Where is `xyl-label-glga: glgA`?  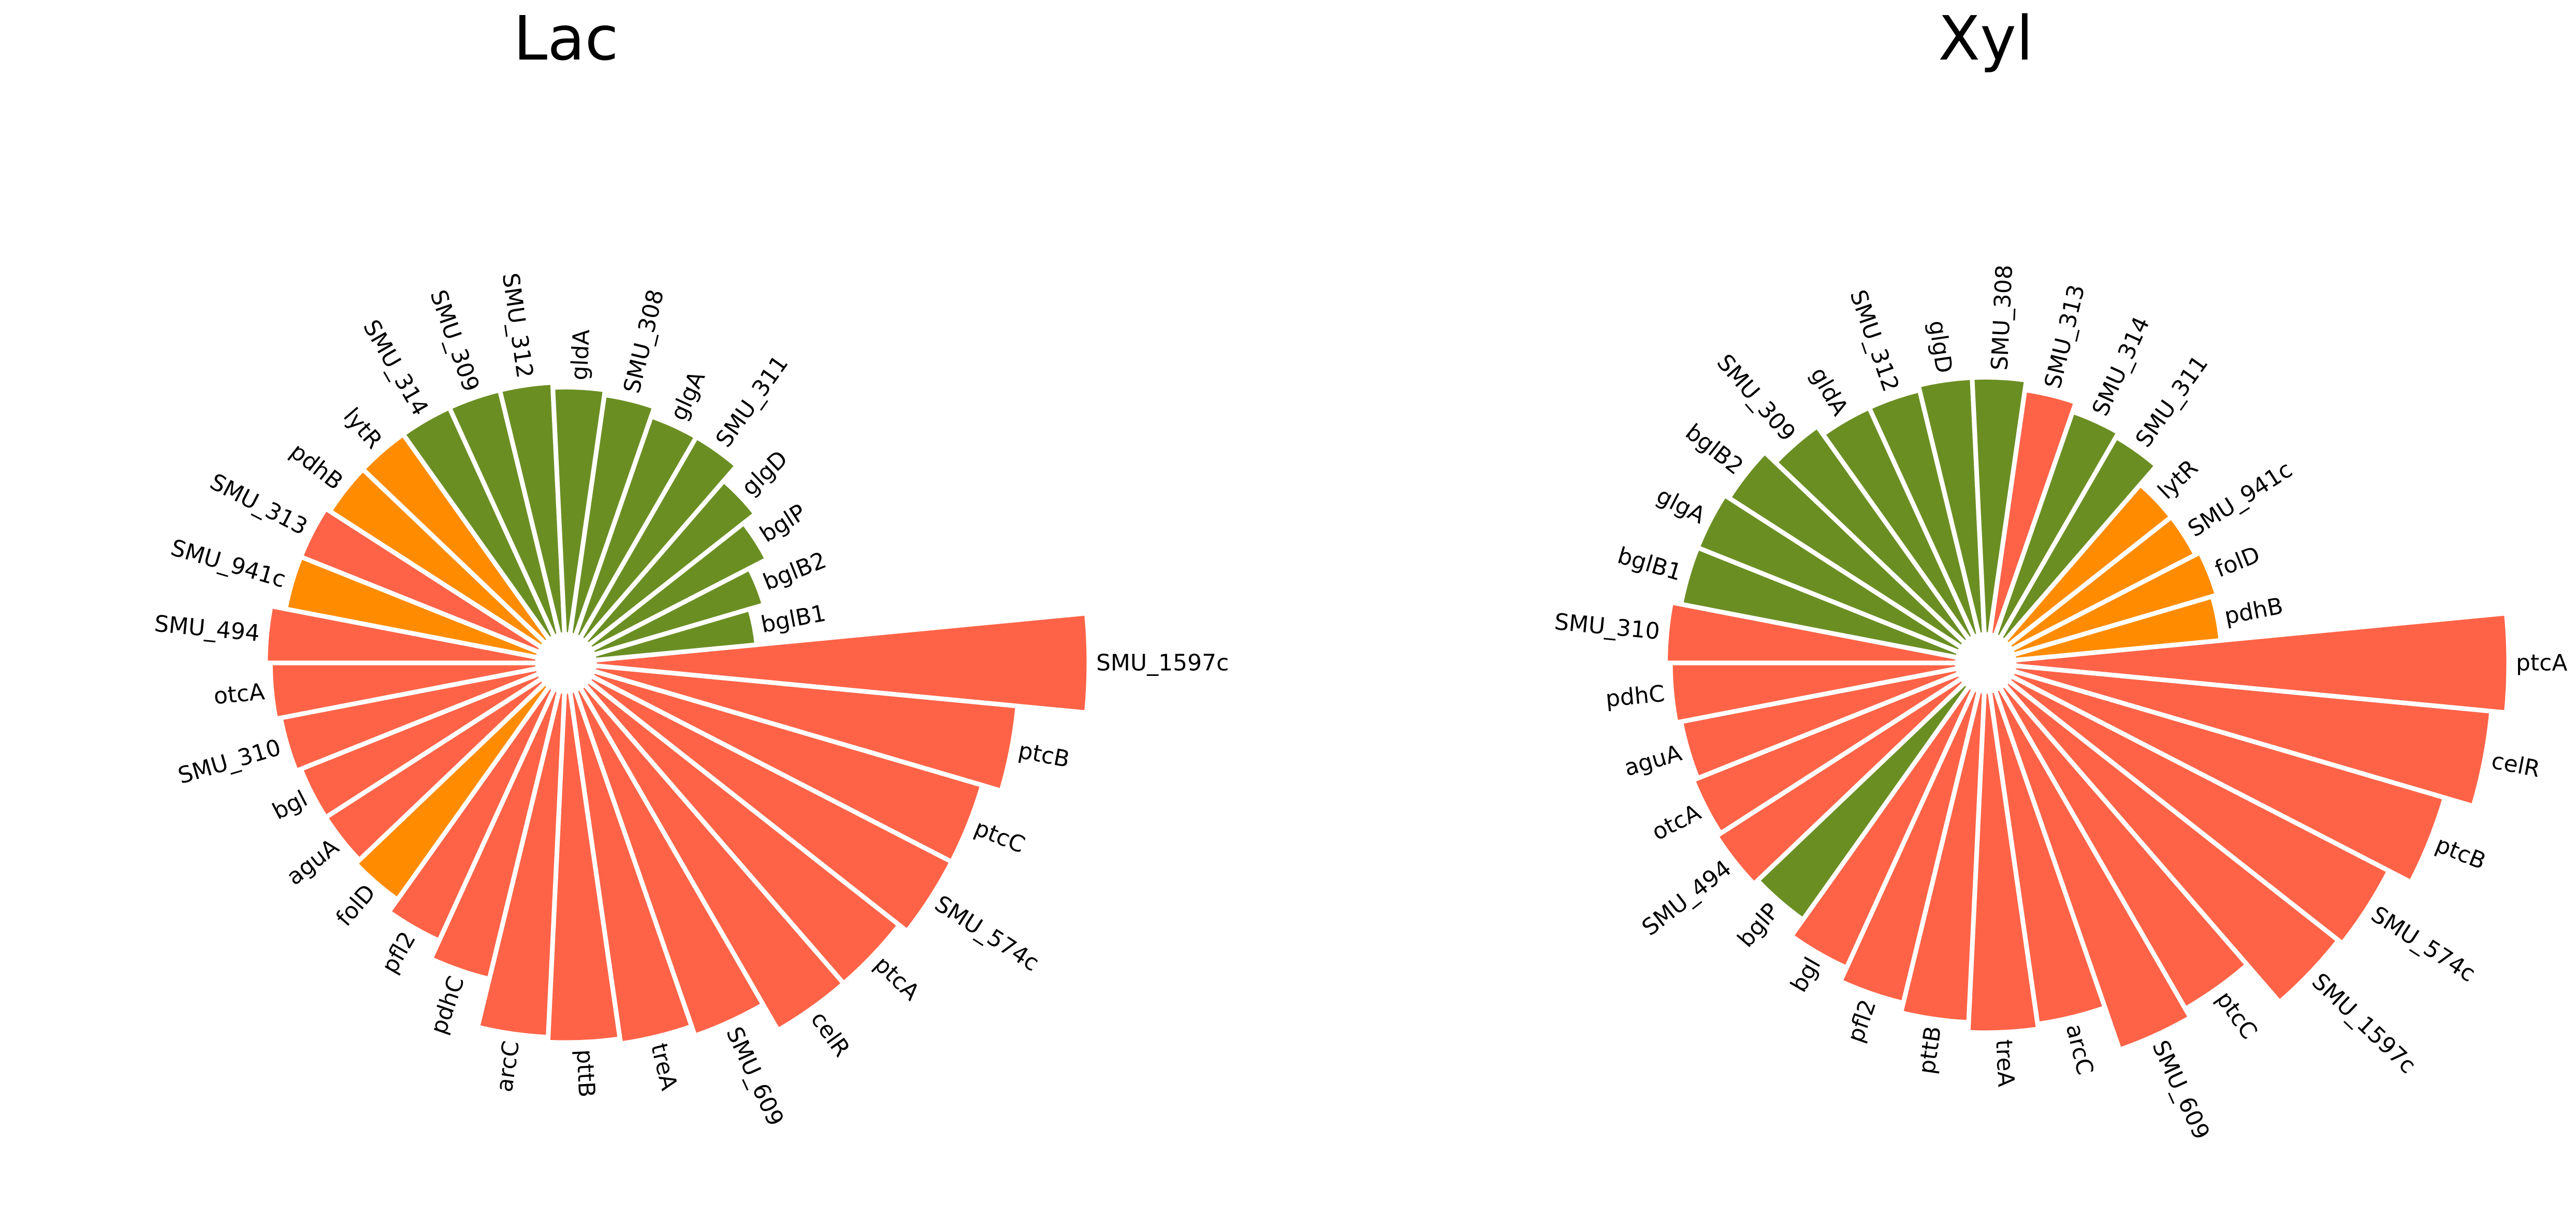 xyl-label-glga: glgA is located at coordinates (1681, 505).